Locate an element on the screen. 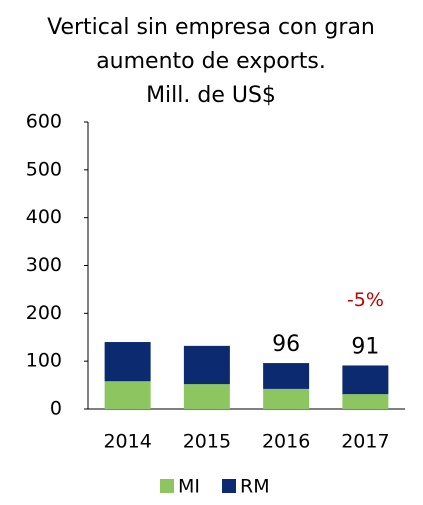 The image size is (423, 505). legend-label: RM is located at coordinates (255, 487).